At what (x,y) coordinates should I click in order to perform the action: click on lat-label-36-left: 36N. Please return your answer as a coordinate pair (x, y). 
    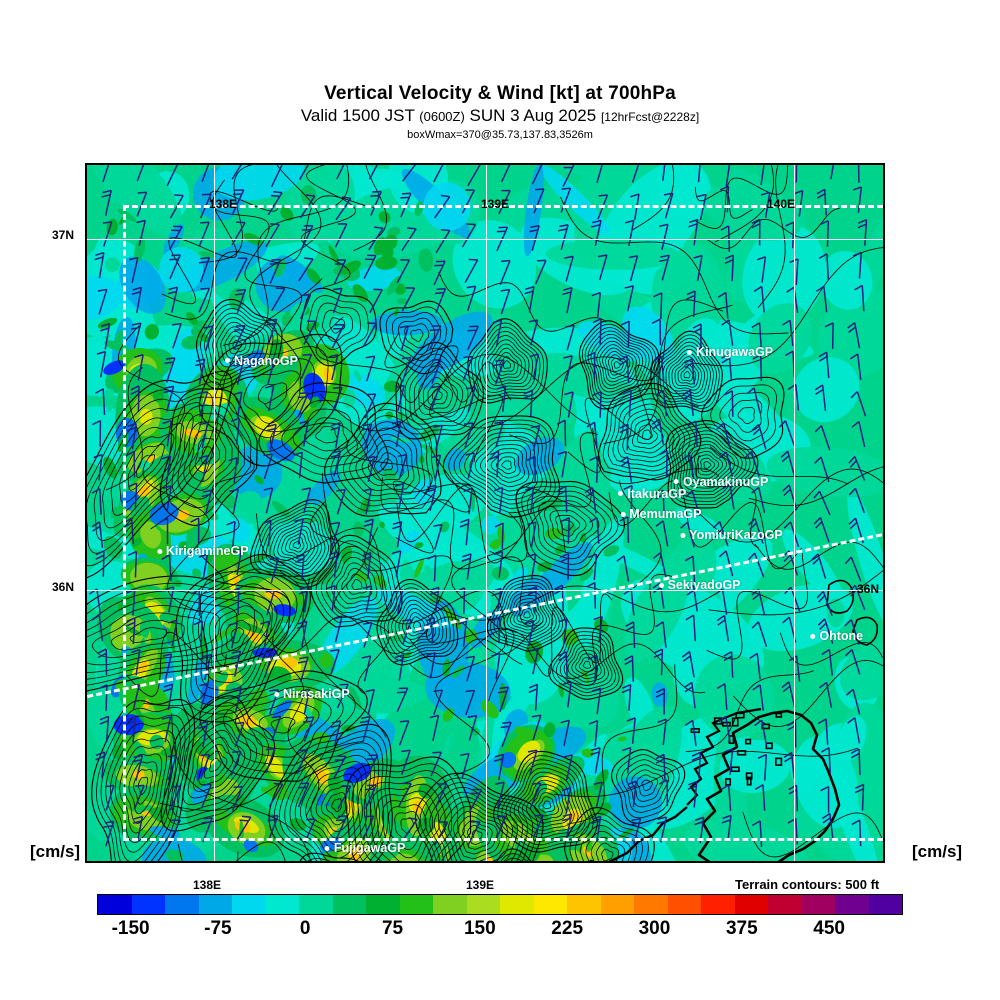
    Looking at the image, I should click on (62, 587).